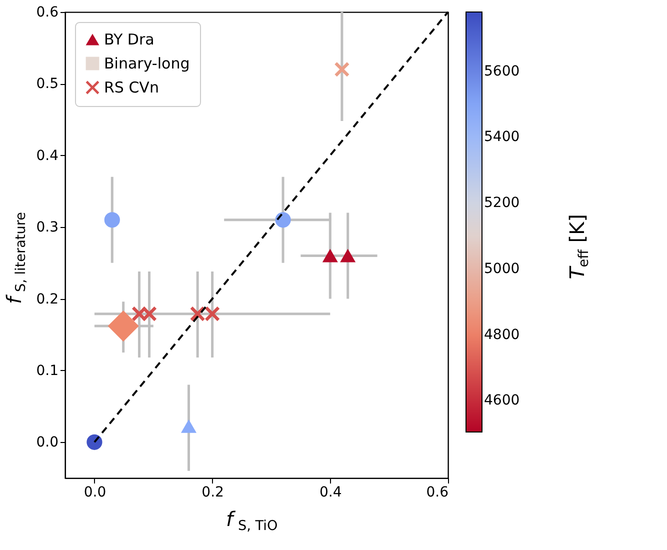 The height and width of the screenshot is (550, 667). I want to click on x-tick-label: 0.4, so click(331, 492).